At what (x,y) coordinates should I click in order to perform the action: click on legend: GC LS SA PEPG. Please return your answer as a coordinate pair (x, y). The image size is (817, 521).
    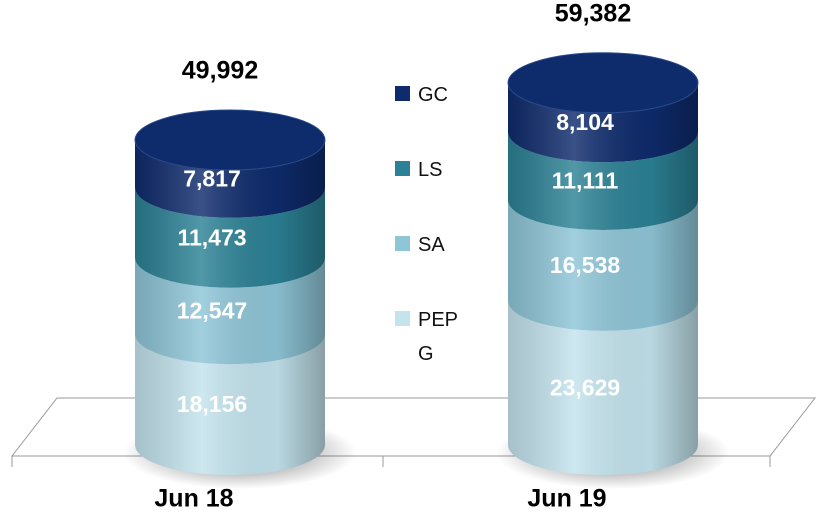
    Looking at the image, I should click on (435, 228).